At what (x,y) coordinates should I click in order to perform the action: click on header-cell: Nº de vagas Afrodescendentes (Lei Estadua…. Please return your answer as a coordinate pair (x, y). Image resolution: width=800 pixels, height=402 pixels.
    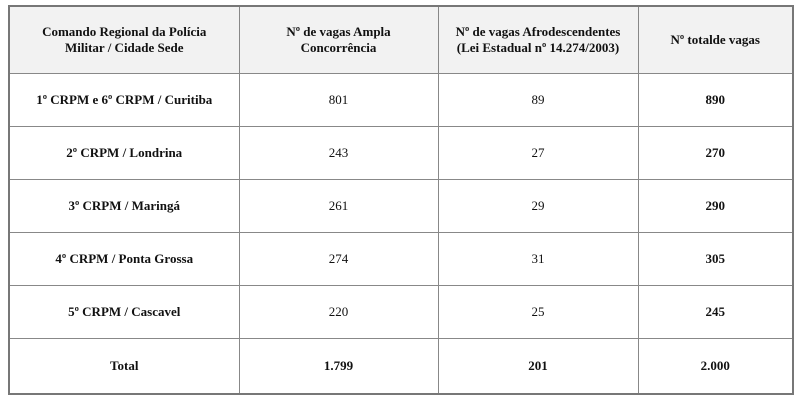
    Looking at the image, I should click on (538, 39).